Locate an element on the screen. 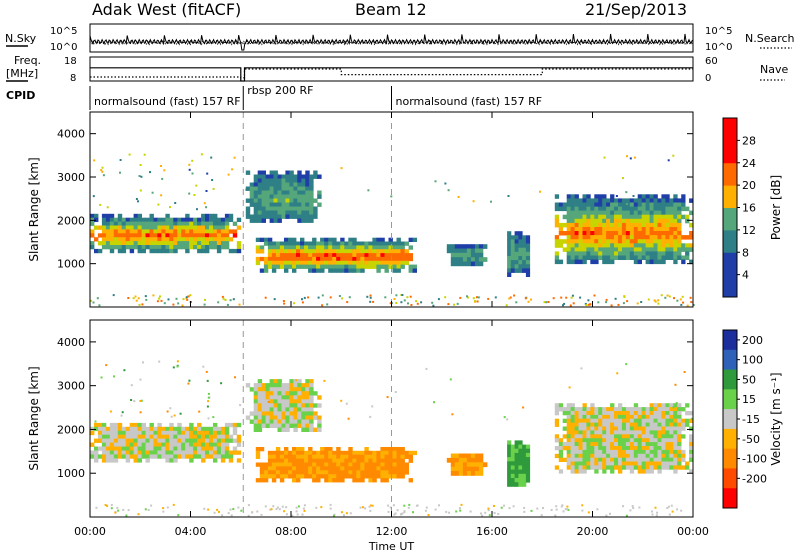 Image resolution: width=800 pixels, height=554 pixels. noise-left-tick: 10^0 is located at coordinates (63, 47).